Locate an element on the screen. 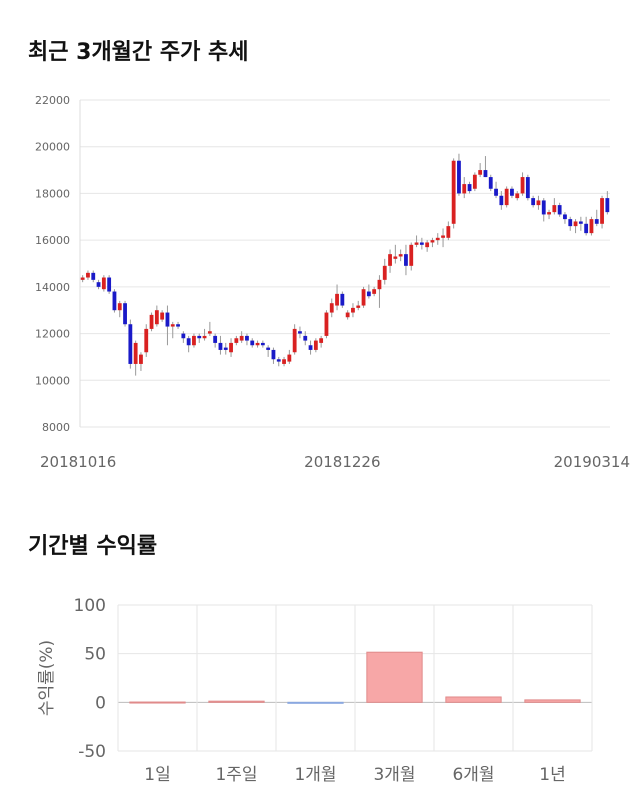 The width and height of the screenshot is (640, 810). category-label: 3개월 is located at coordinates (394, 775).